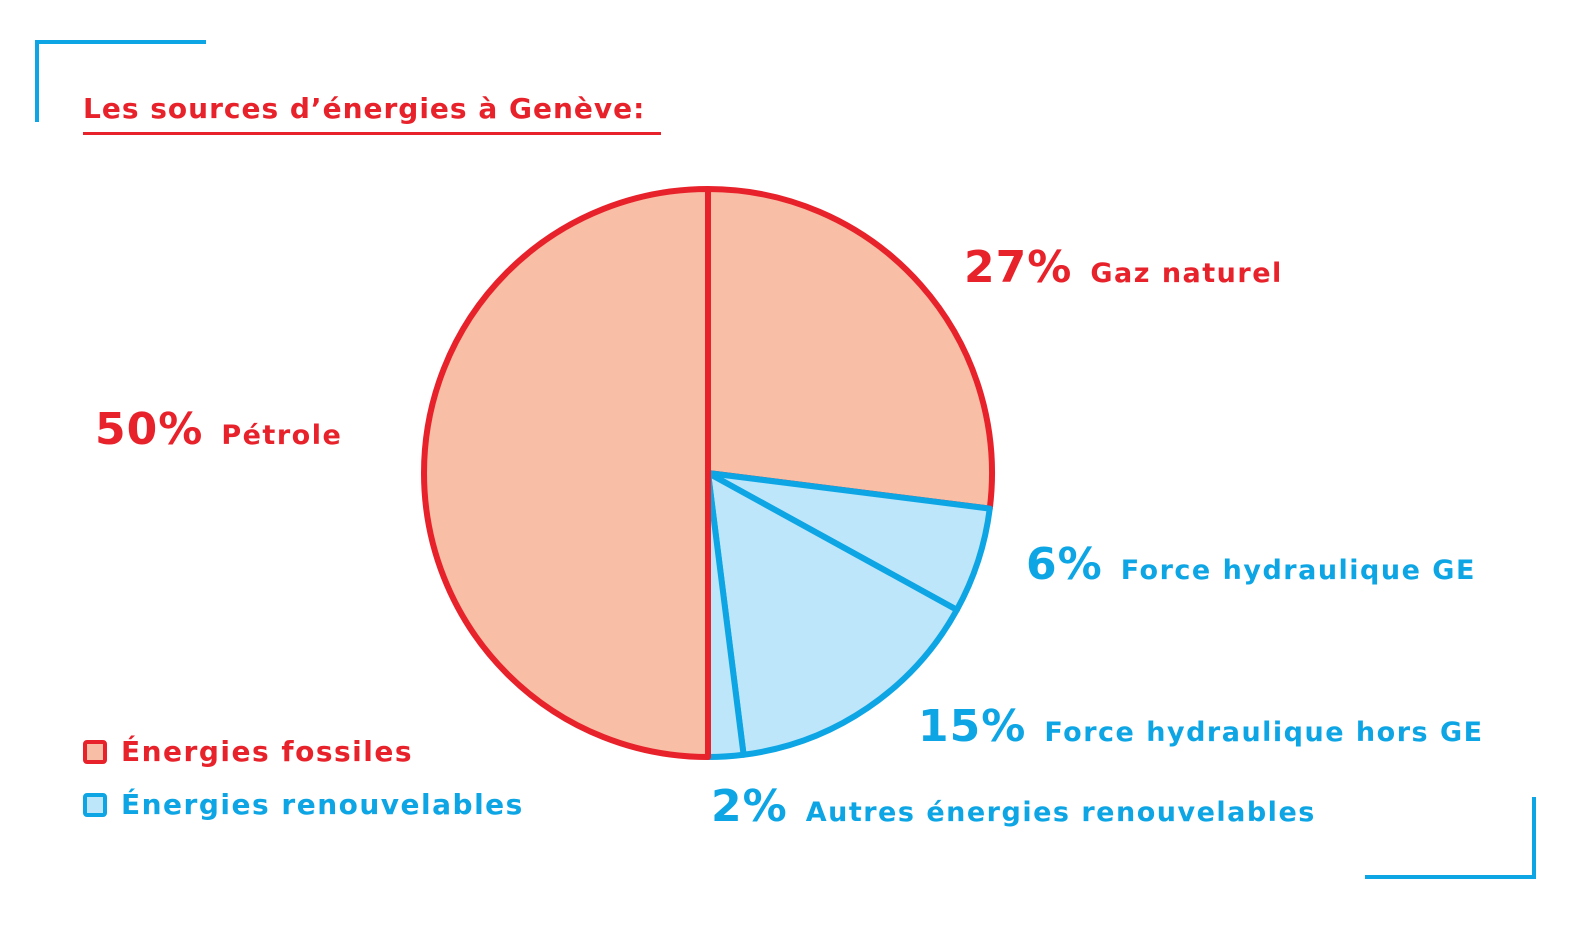  What do you see at coordinates (1264, 732) in the screenshot?
I see `slice-name-label: Force hydraulique hors GE` at bounding box center [1264, 732].